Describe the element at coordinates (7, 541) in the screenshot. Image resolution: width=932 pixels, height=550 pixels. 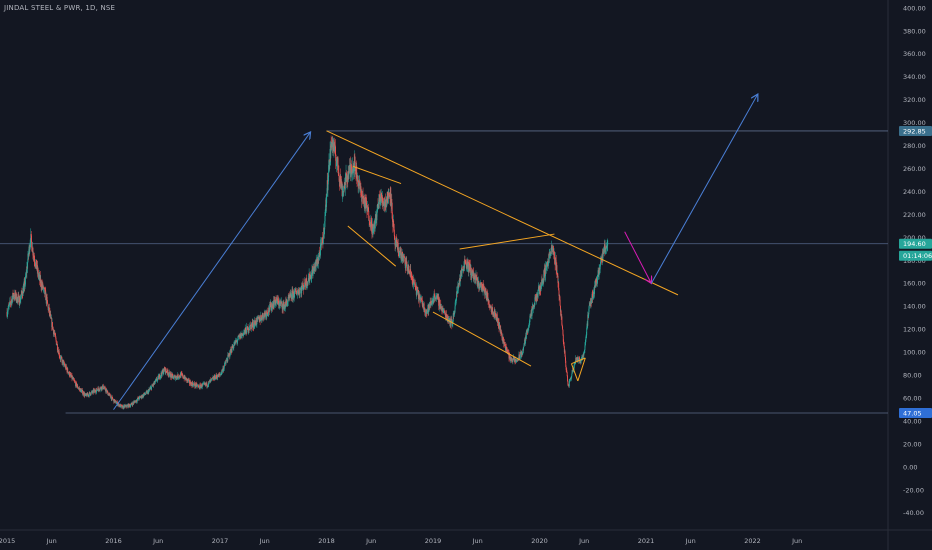
I see `x-tick-label: 2015` at that location.